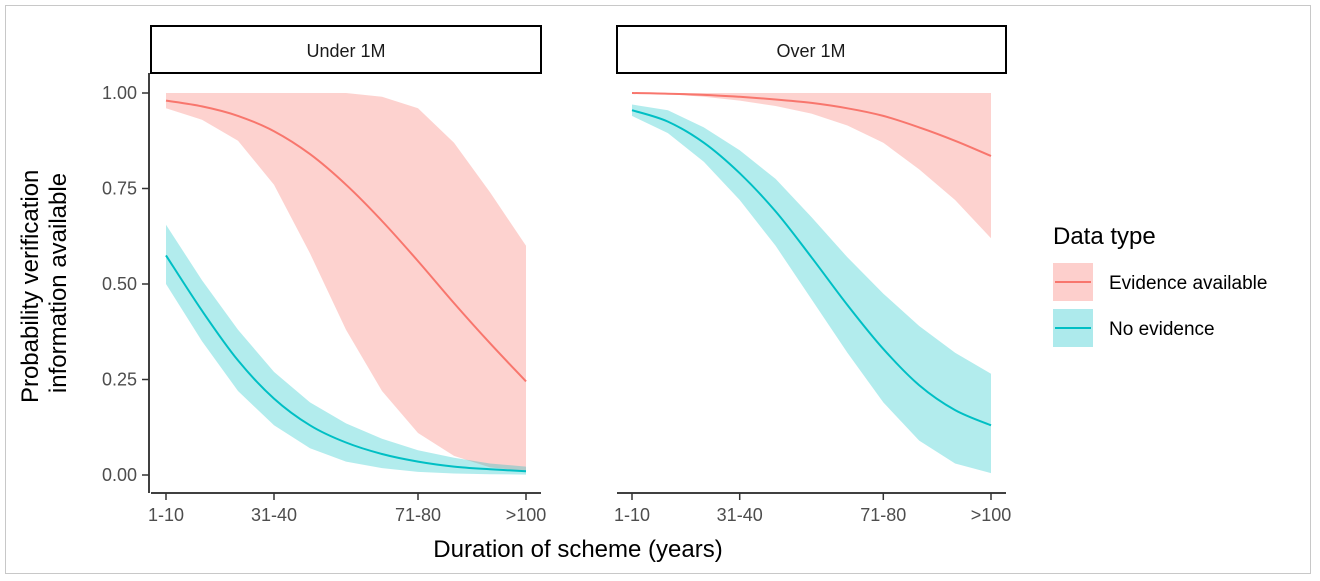 This screenshot has width=1320, height=581. I want to click on y-tick-label-0: 0.00, so click(119, 475).